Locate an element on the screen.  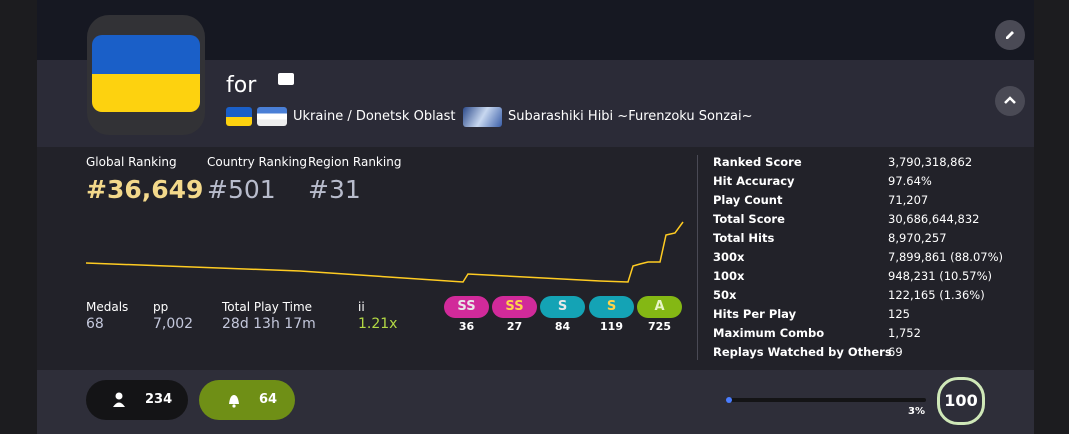
summary-value: 7,002 is located at coordinates (173, 324).